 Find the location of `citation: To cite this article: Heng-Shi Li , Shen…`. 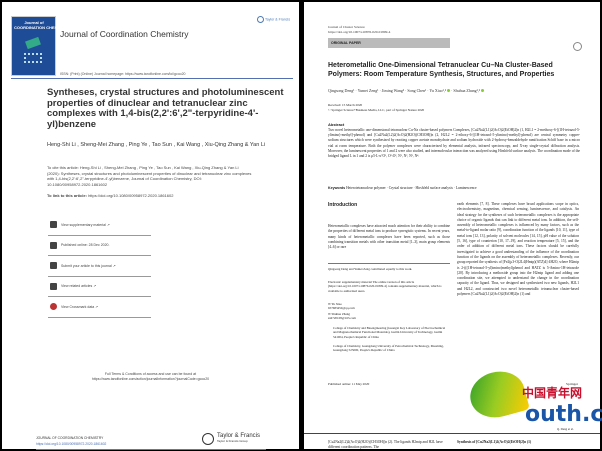

citation: To cite this article: Heng-Shi Li , Shen… is located at coordinates (149, 176).